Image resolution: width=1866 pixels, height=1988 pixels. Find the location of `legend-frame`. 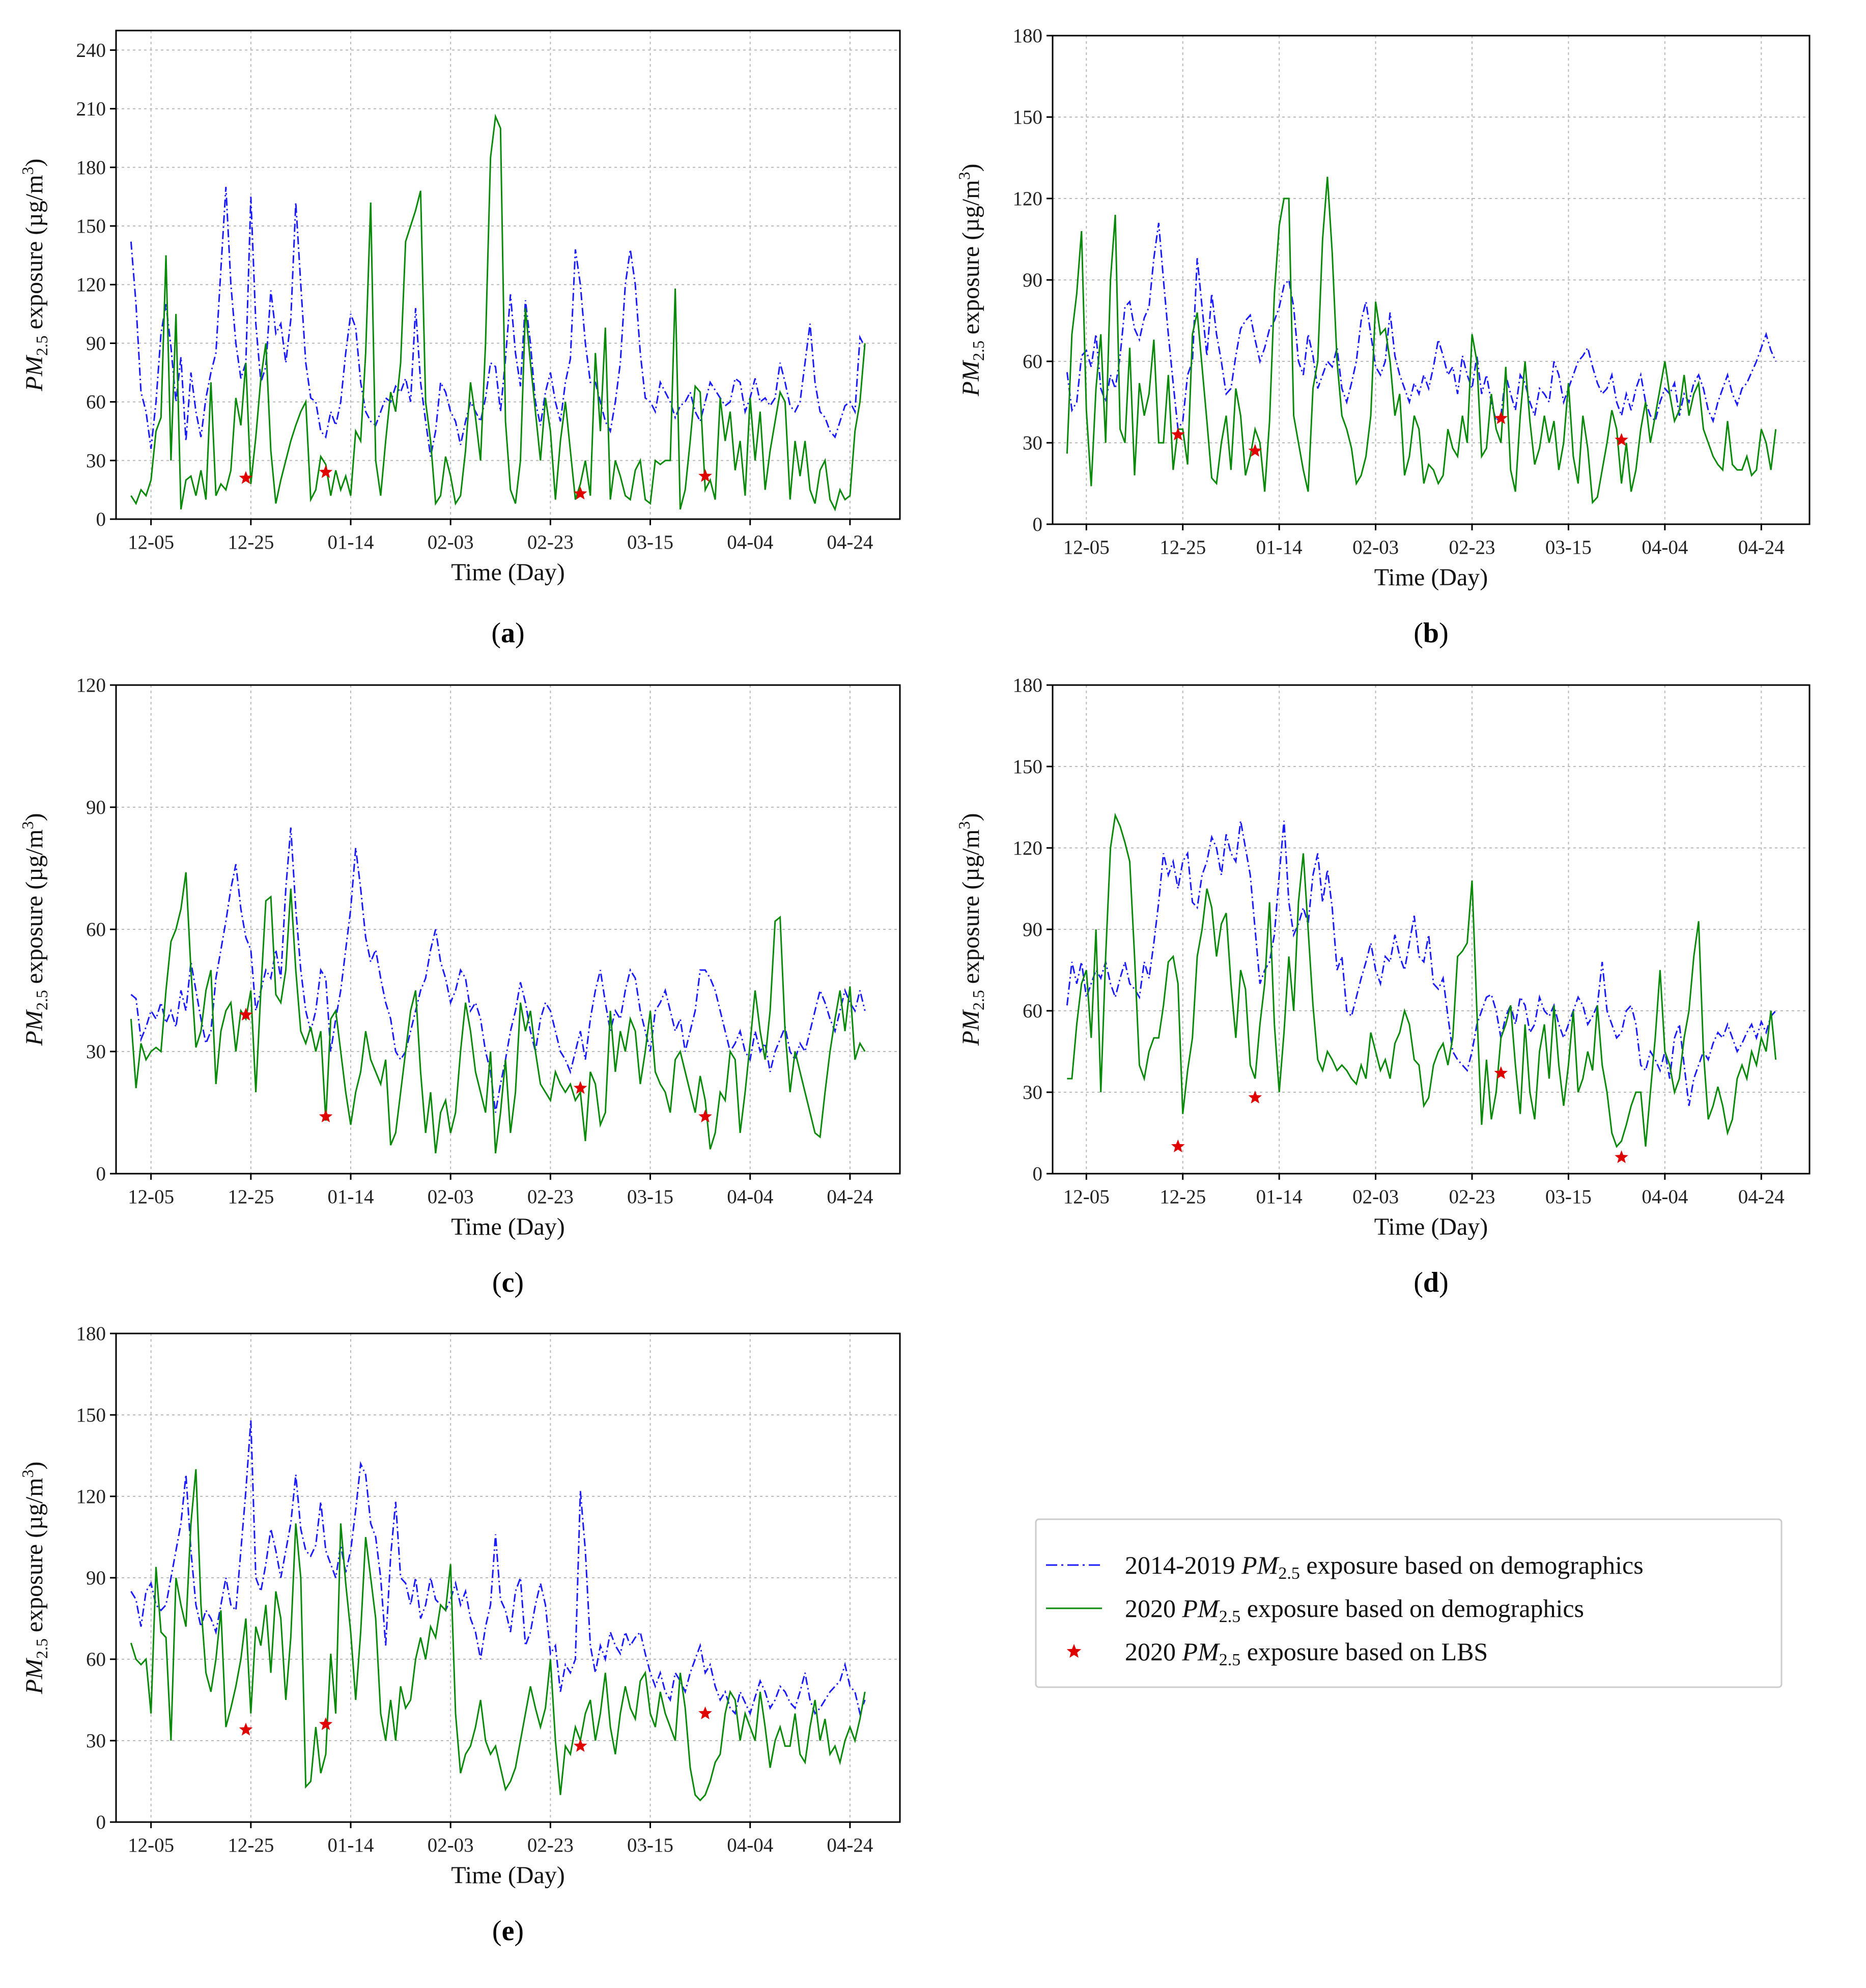

legend-frame is located at coordinates (1409, 1603).